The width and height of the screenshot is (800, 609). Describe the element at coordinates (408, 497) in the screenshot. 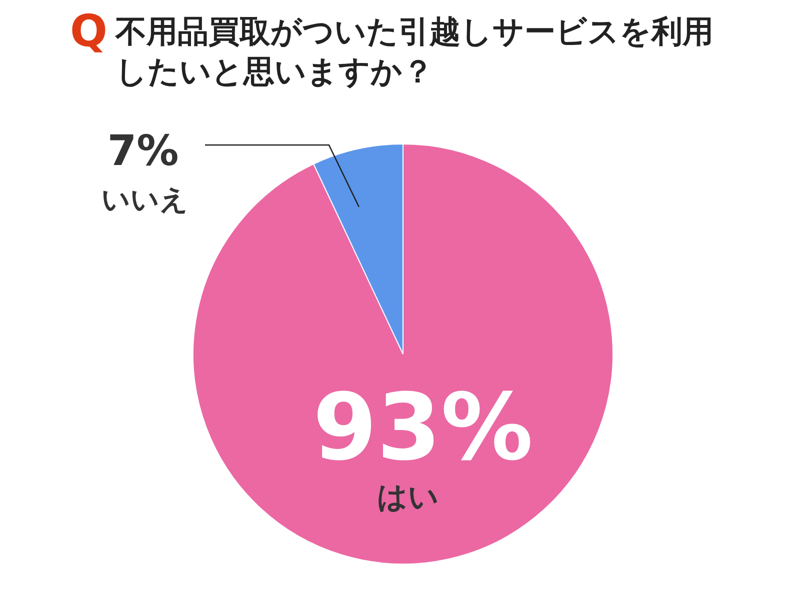

I see `slice-label: はい` at that location.